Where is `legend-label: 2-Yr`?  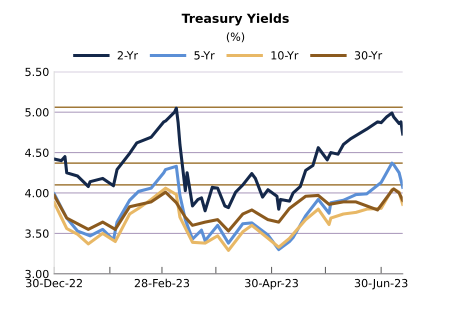
legend-label: 2-Yr is located at coordinates (128, 55).